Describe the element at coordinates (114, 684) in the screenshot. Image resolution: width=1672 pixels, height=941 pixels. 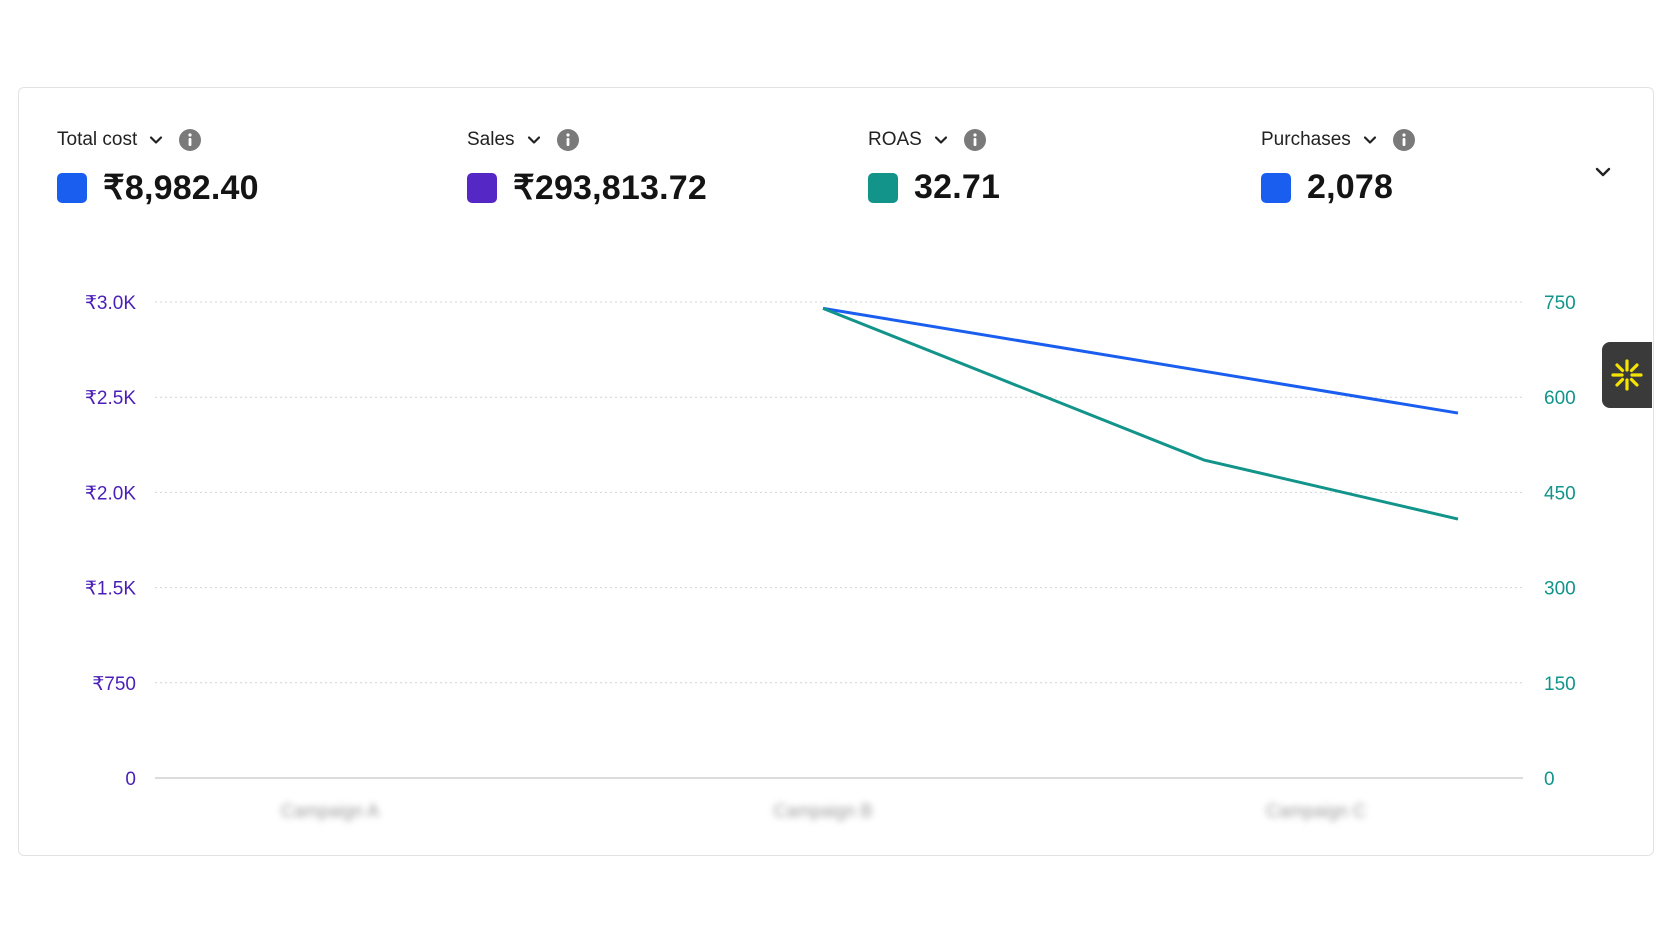
I see `y-left-tick-label: ₹750` at that location.